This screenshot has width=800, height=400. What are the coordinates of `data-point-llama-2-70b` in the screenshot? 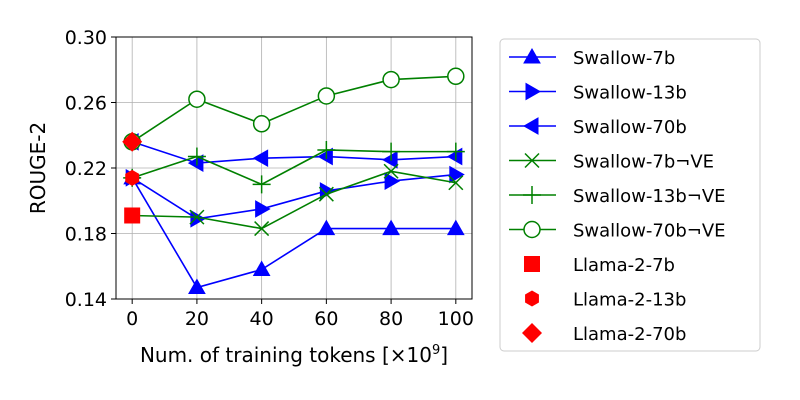 It's located at (132, 141).